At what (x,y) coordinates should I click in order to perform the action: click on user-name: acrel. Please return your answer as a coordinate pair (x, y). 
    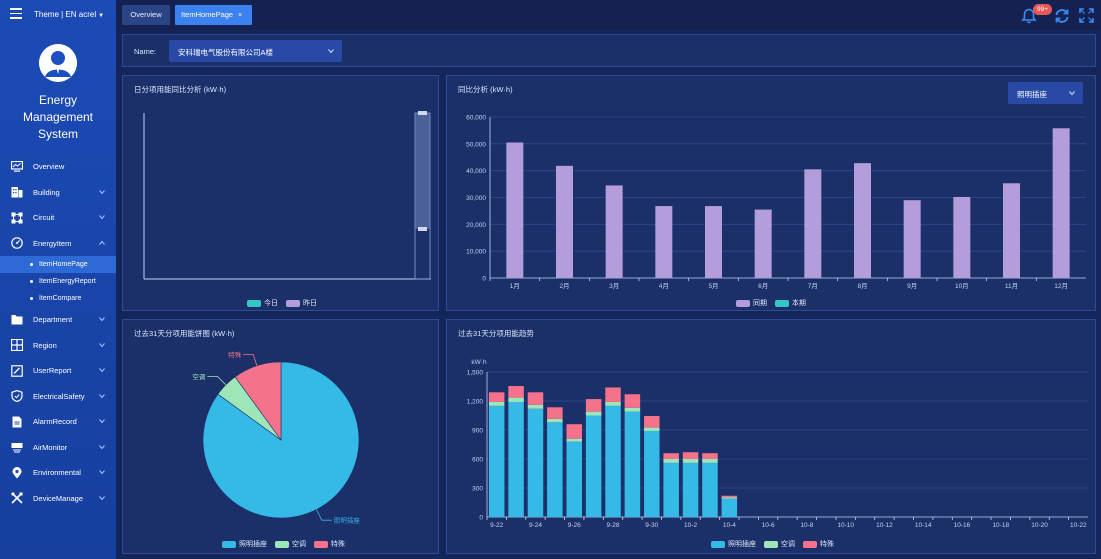
    Looking at the image, I should click on (87, 14).